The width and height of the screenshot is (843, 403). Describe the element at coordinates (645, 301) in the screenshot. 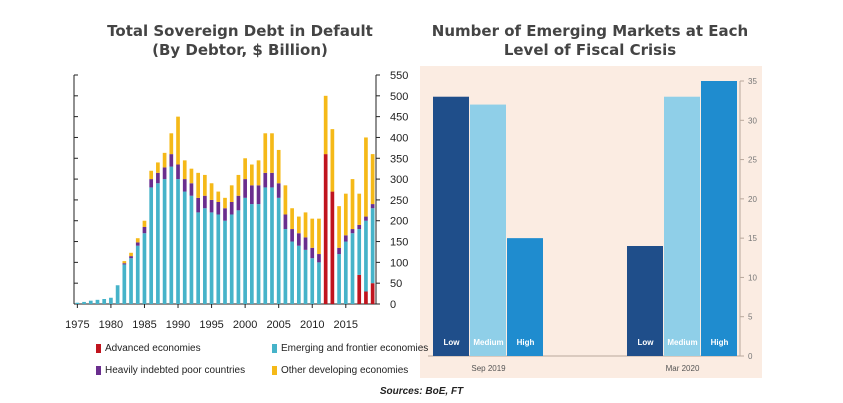

I see `right-bar-low` at that location.